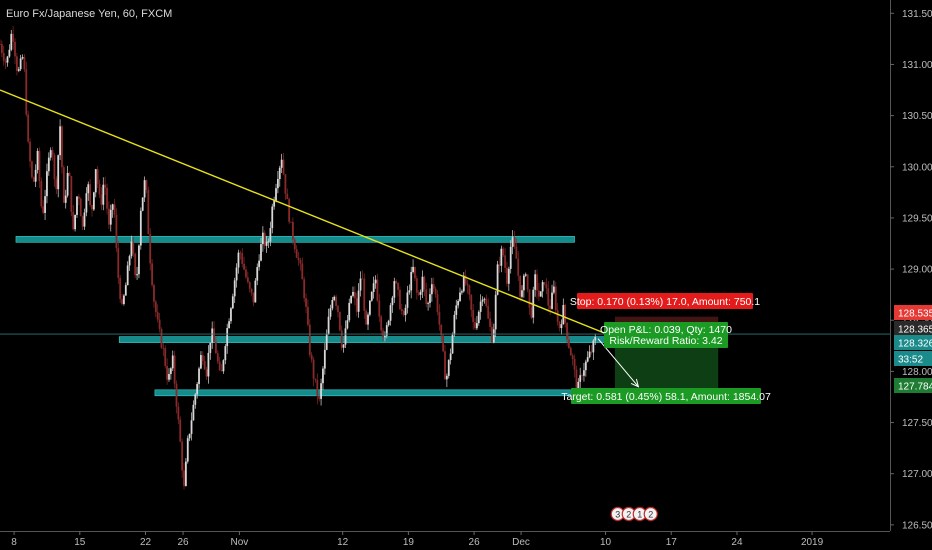 The image size is (932, 550). Describe the element at coordinates (606, 542) in the screenshot. I see `x-tick-label: 10` at that location.